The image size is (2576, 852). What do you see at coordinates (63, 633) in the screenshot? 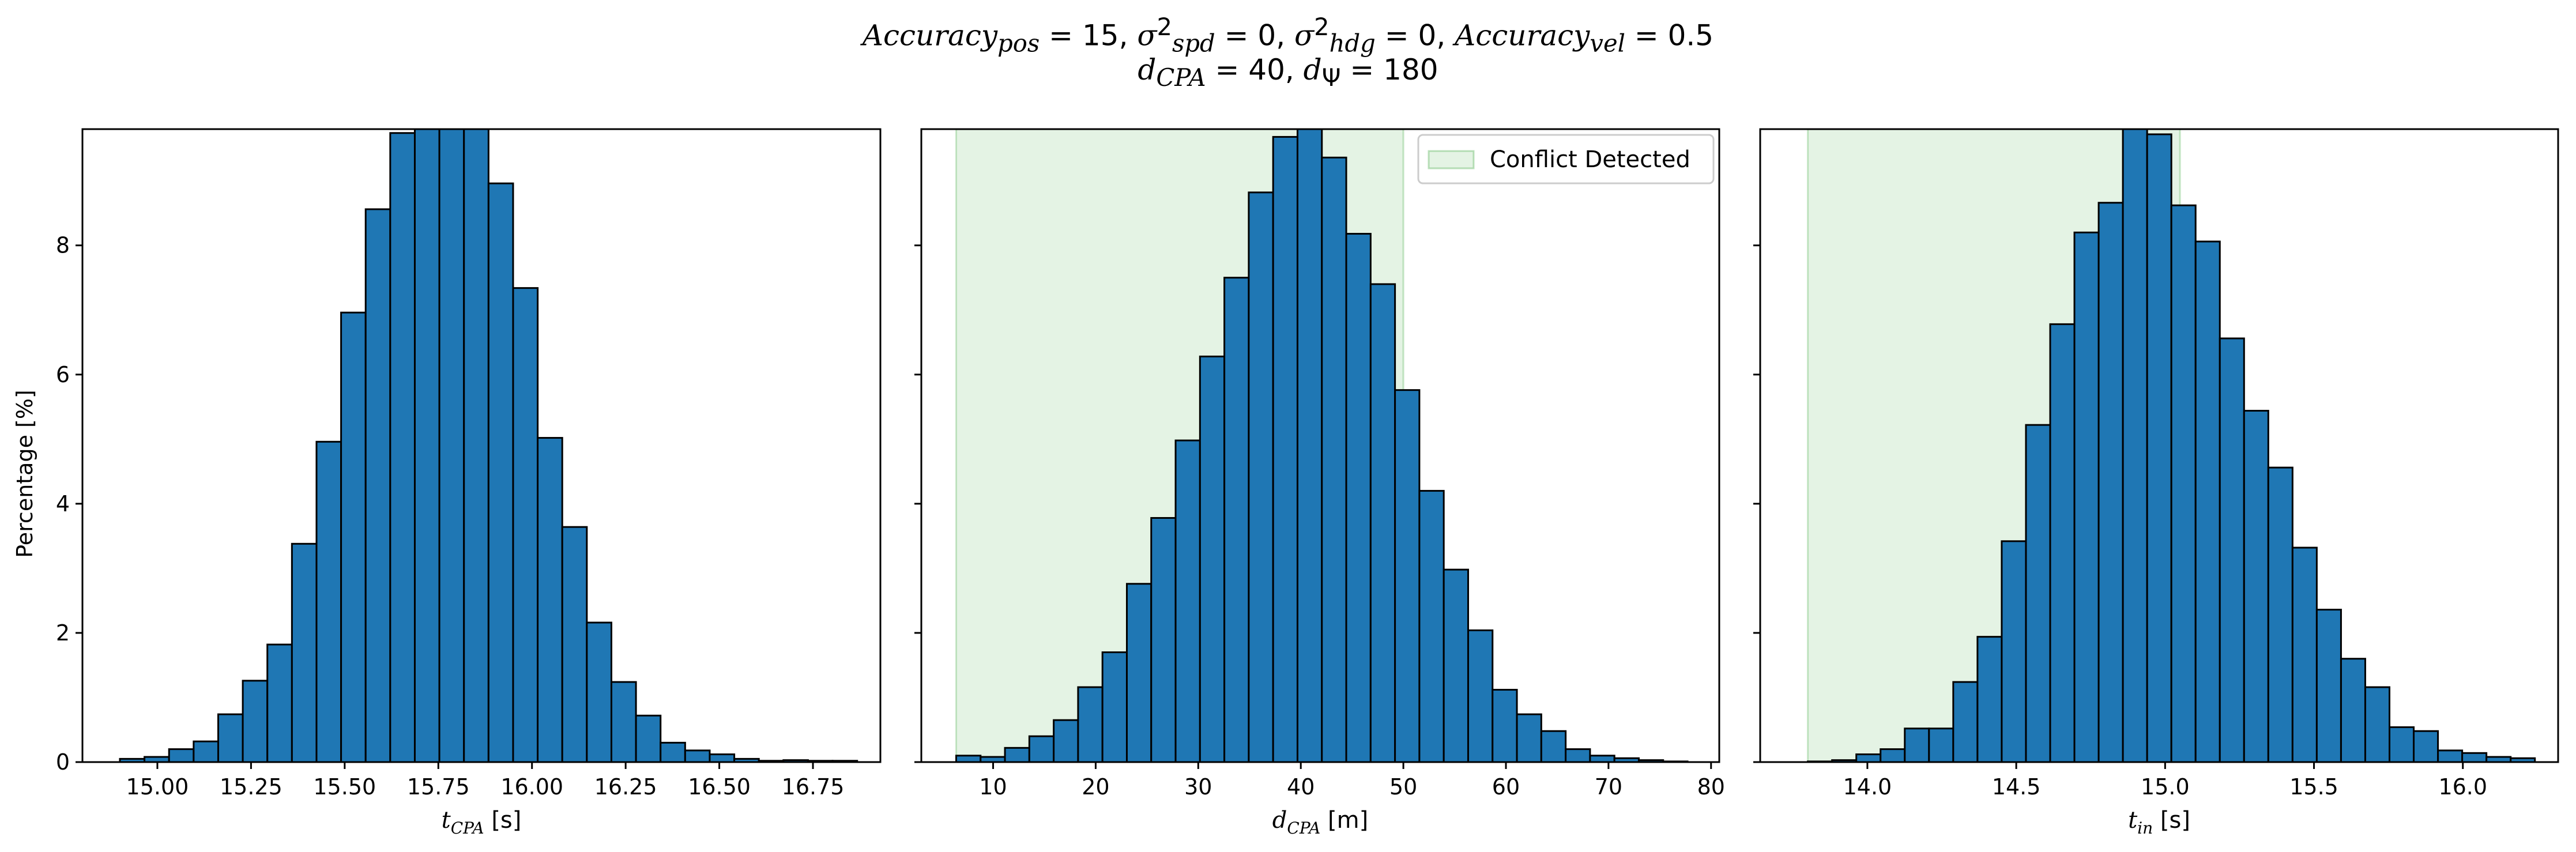
I see `y-tick-label: 2` at bounding box center [63, 633].